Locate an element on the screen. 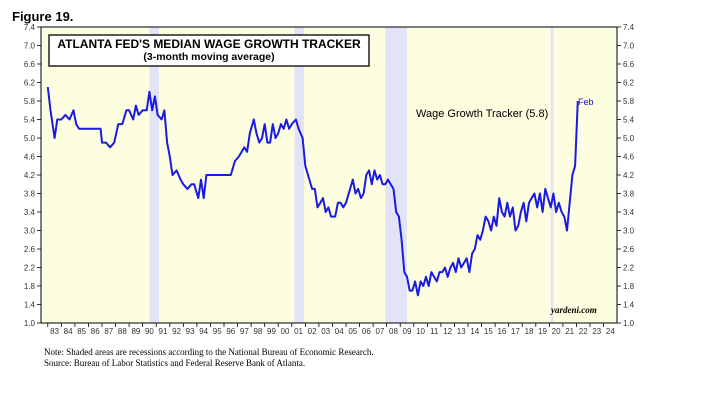  y-tick-label-right: 4.6 is located at coordinates (629, 157).